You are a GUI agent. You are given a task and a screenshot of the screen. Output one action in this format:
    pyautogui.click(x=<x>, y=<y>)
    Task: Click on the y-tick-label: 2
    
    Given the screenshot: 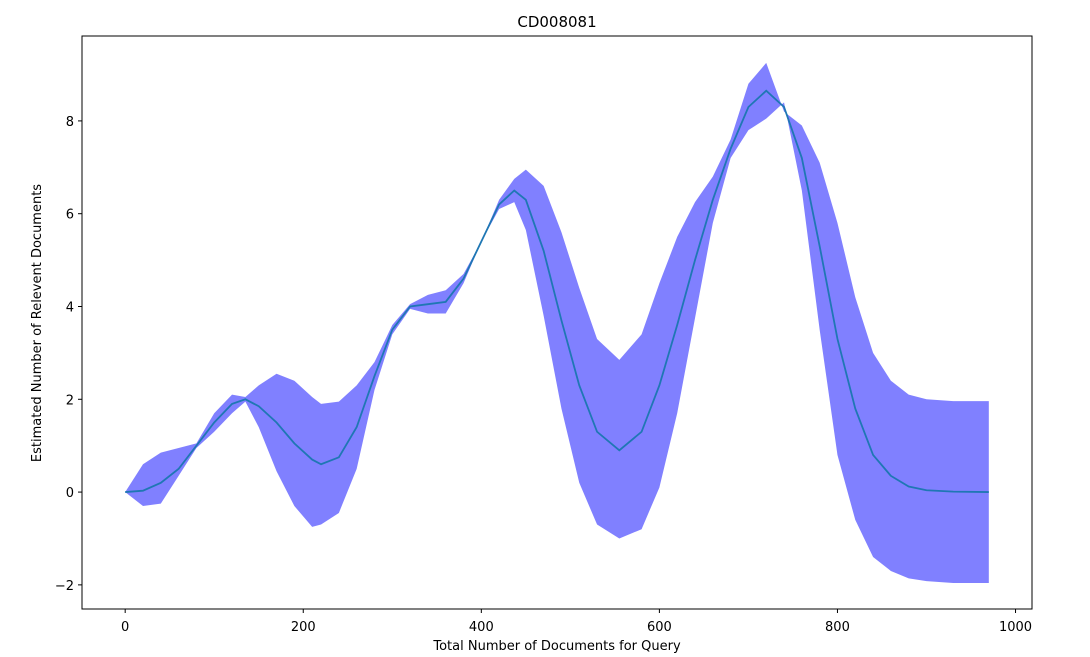 What is the action you would take?
    pyautogui.click(x=70, y=400)
    